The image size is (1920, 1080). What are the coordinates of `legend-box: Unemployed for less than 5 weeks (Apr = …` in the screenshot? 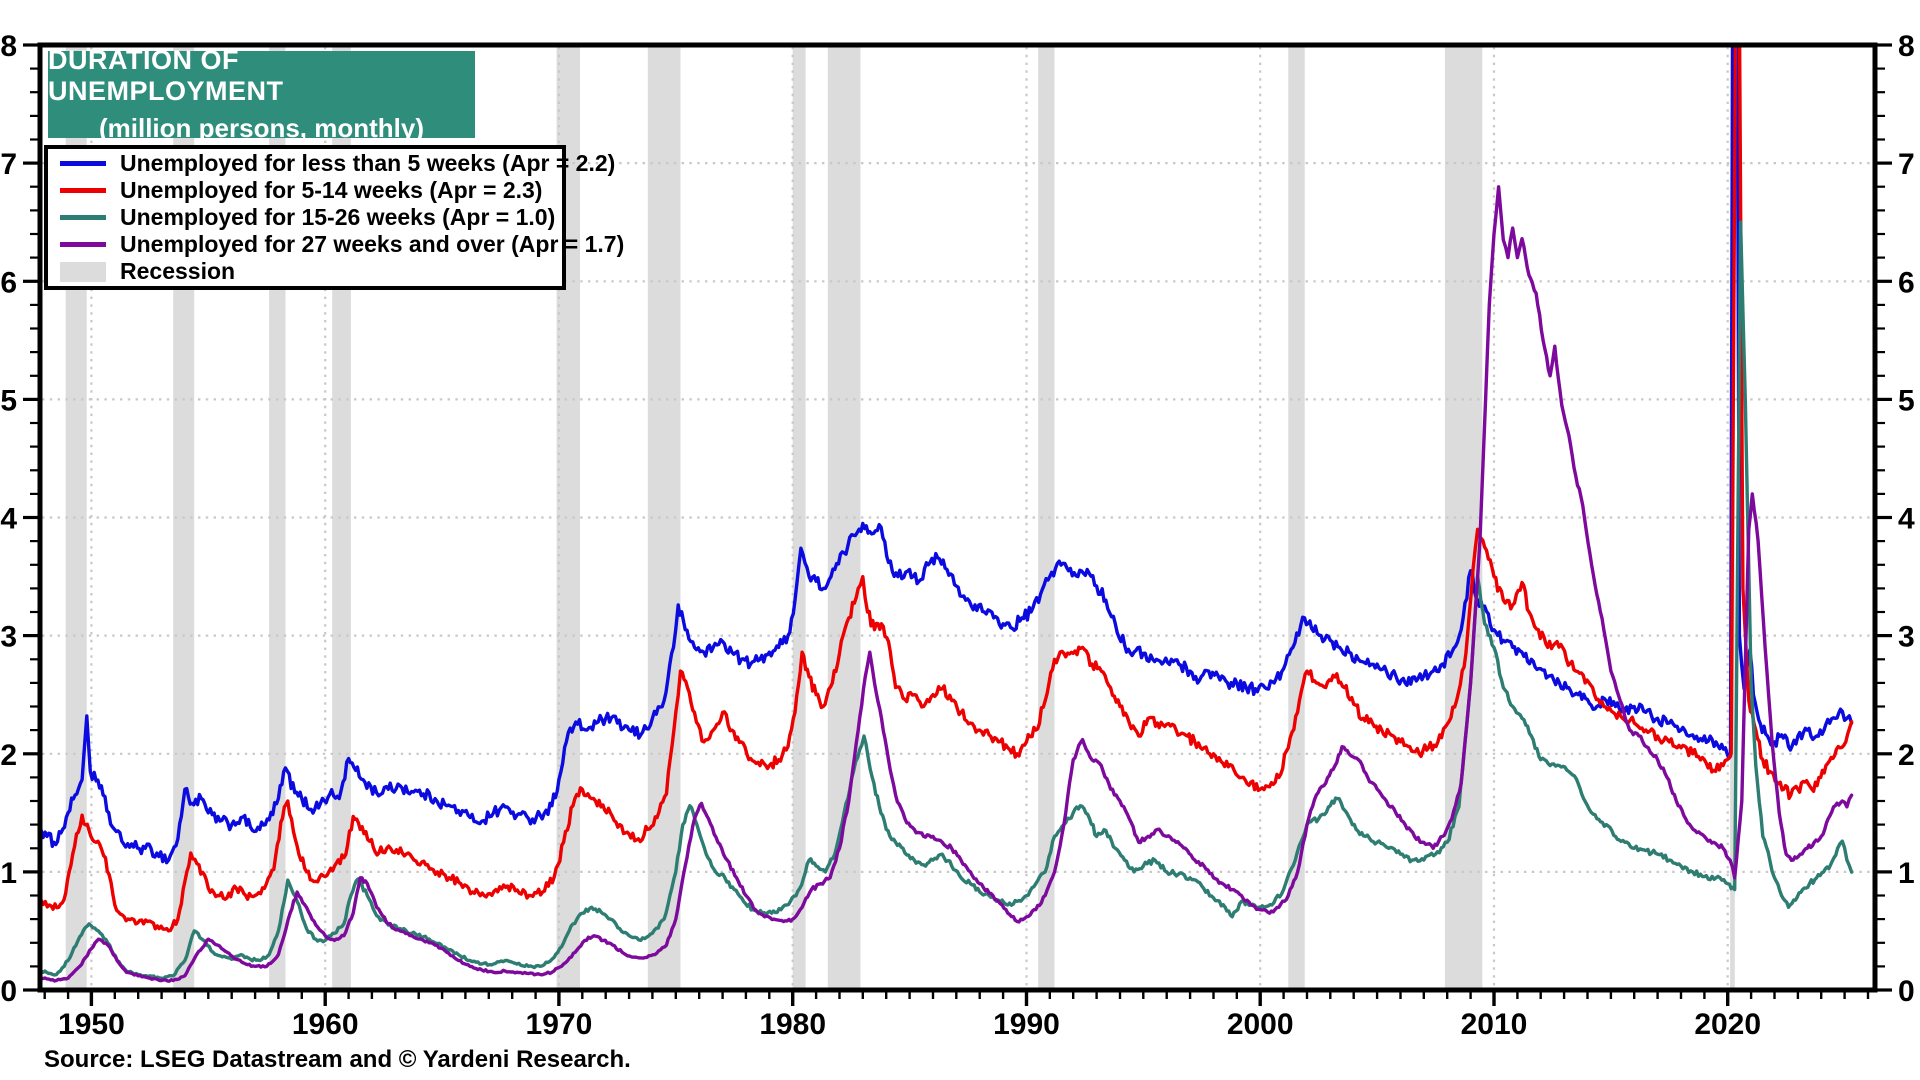 It's located at (334, 217).